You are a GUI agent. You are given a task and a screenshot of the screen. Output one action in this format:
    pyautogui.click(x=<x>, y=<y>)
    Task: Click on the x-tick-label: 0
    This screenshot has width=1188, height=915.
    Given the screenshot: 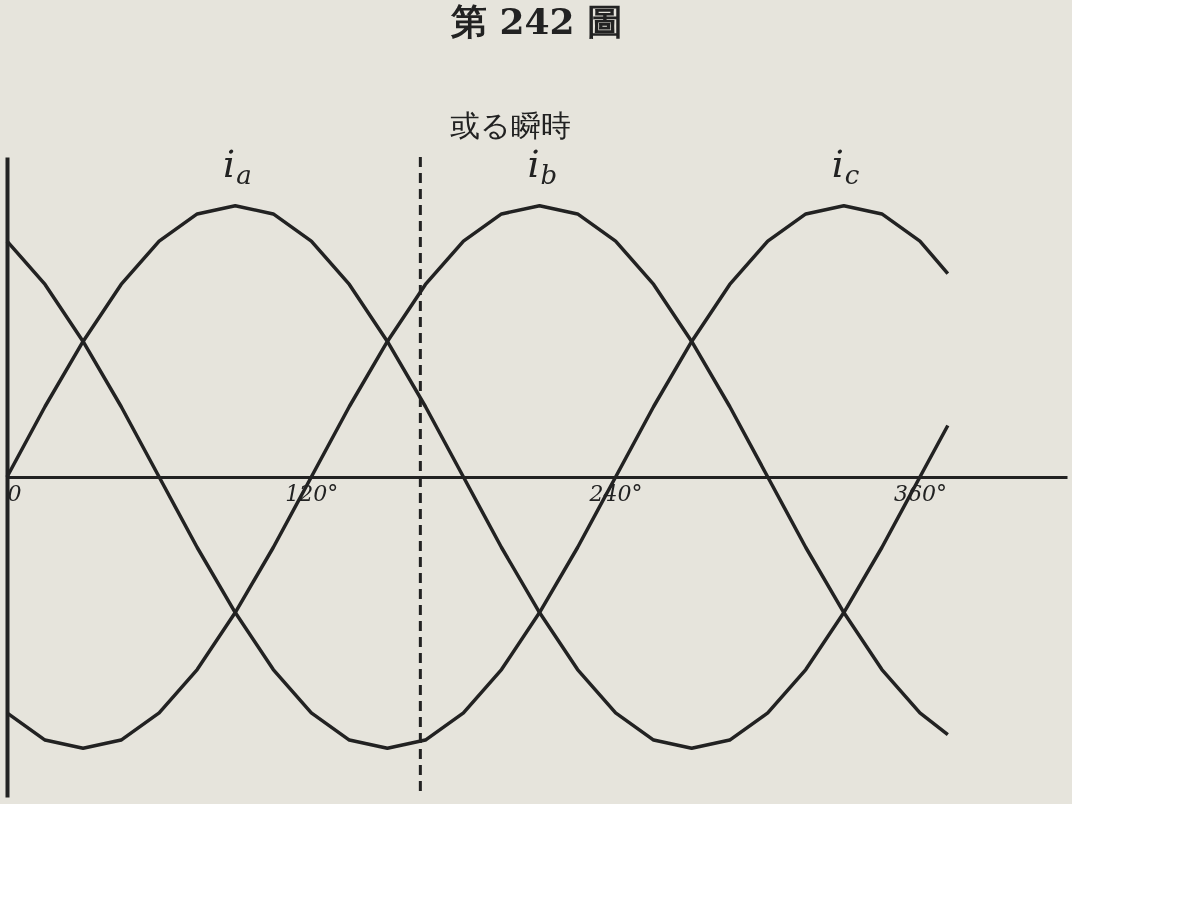 What is the action you would take?
    pyautogui.click(x=14, y=493)
    